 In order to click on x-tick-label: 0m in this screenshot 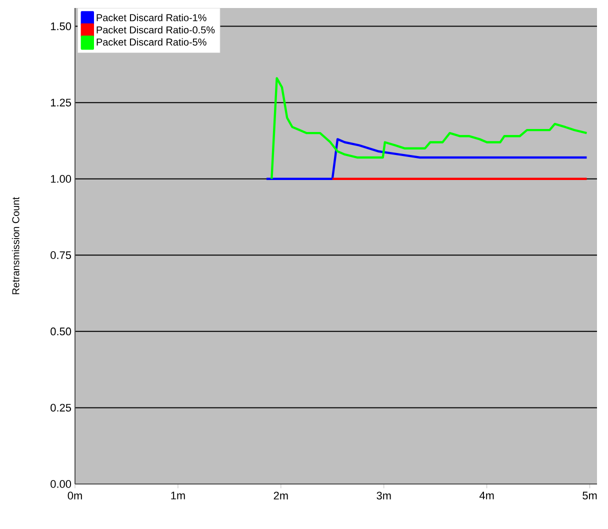, I will do `click(75, 496)`.